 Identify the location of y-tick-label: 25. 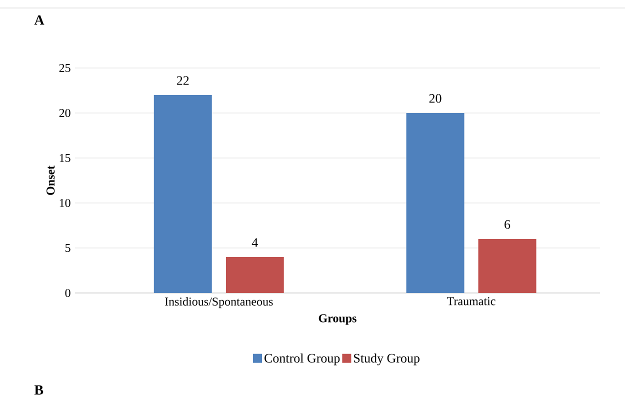
(64, 68).